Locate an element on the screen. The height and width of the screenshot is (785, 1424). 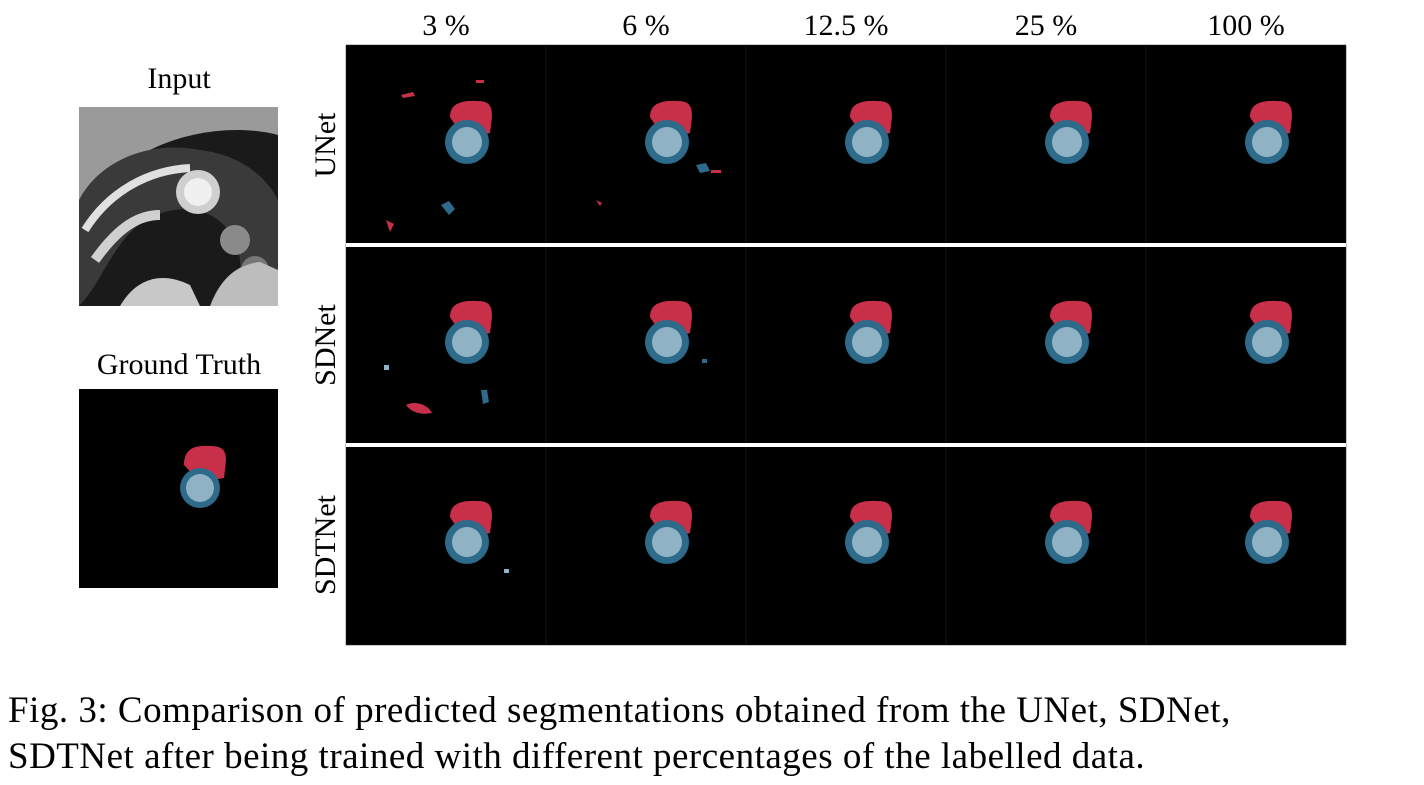
column-label: 3 % is located at coordinates (446, 25).